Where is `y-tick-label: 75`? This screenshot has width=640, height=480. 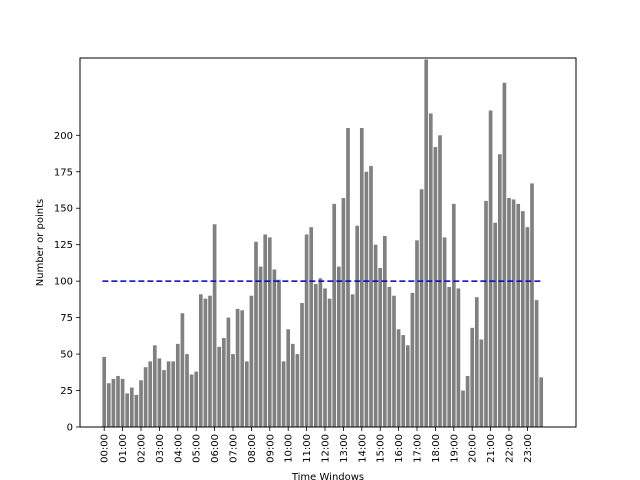
y-tick-label: 75 is located at coordinates (66, 318).